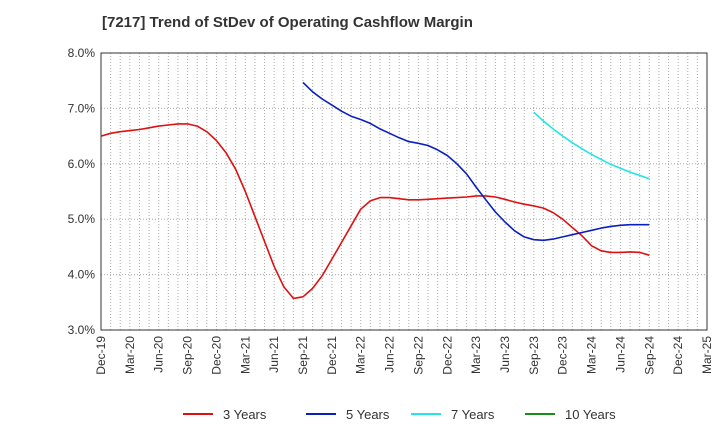  What do you see at coordinates (82, 53) in the screenshot?
I see `y-tick-label: 8.0%` at bounding box center [82, 53].